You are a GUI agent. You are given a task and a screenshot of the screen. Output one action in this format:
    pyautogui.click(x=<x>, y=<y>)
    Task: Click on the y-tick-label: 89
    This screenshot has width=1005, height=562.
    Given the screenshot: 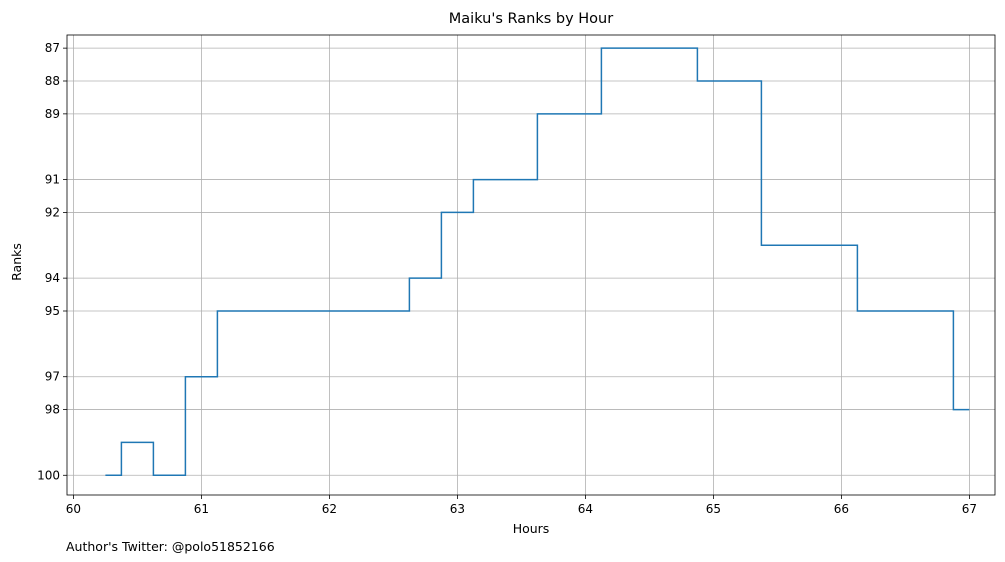 What is the action you would take?
    pyautogui.click(x=52, y=114)
    